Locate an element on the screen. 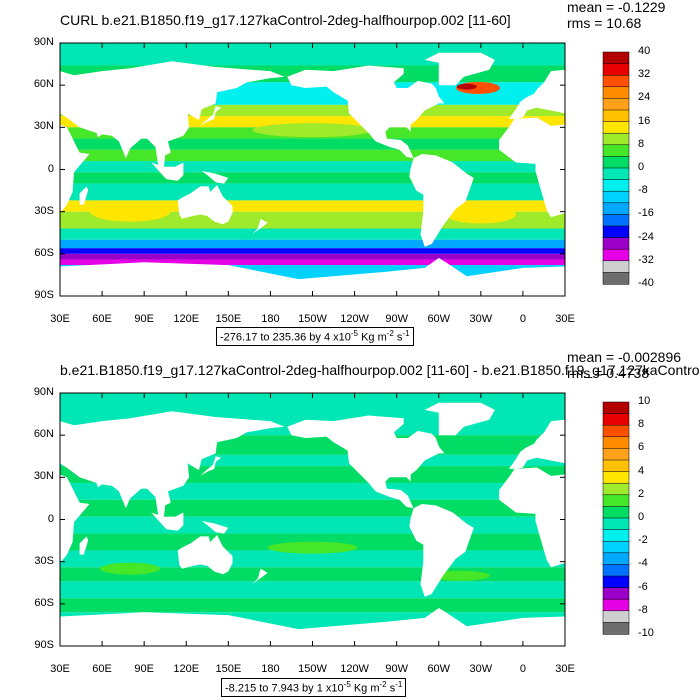  panel2-ytick-label: 60S is located at coordinates (44, 602).